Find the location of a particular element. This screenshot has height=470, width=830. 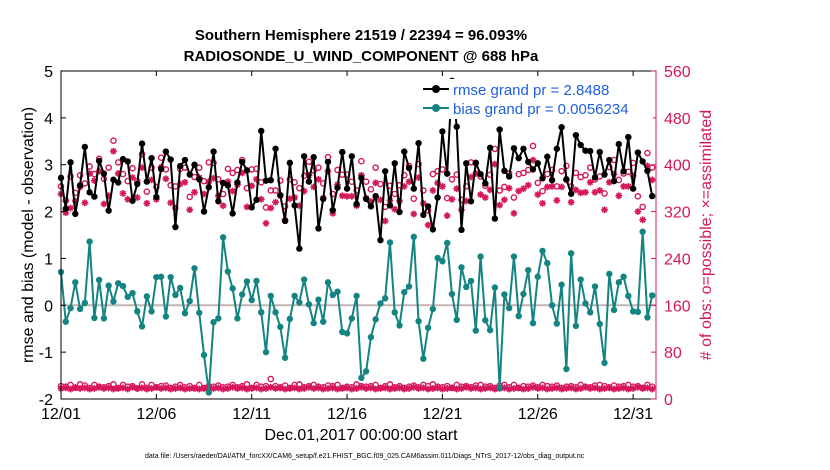

right-y-tick-label: 80 is located at coordinates (673, 353).